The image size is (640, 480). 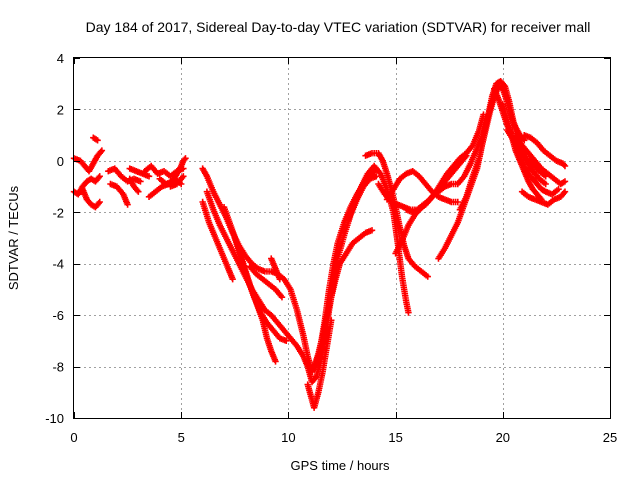 What do you see at coordinates (60, 58) in the screenshot?
I see `y-tick-label: 4` at bounding box center [60, 58].